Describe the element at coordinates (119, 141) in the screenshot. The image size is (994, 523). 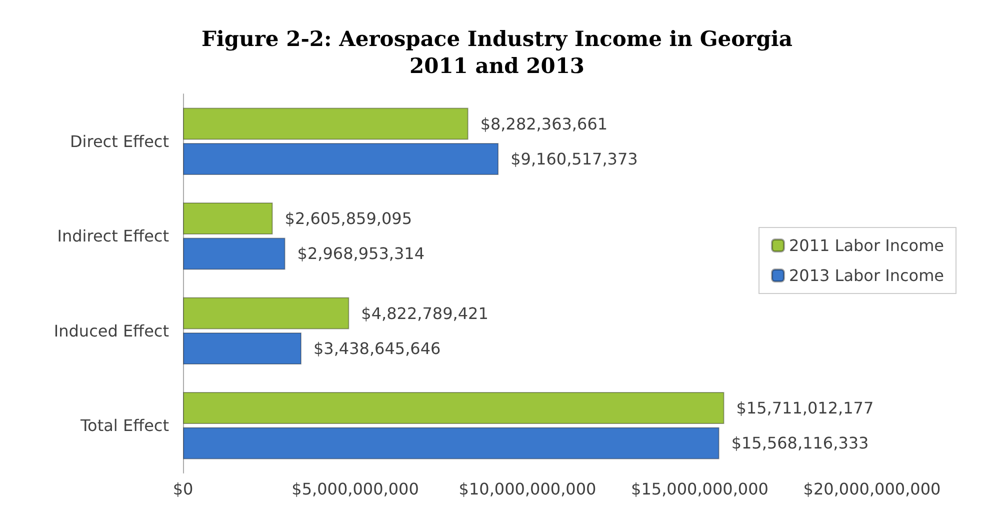
I see `y-tick-label: Direct Effect` at that location.